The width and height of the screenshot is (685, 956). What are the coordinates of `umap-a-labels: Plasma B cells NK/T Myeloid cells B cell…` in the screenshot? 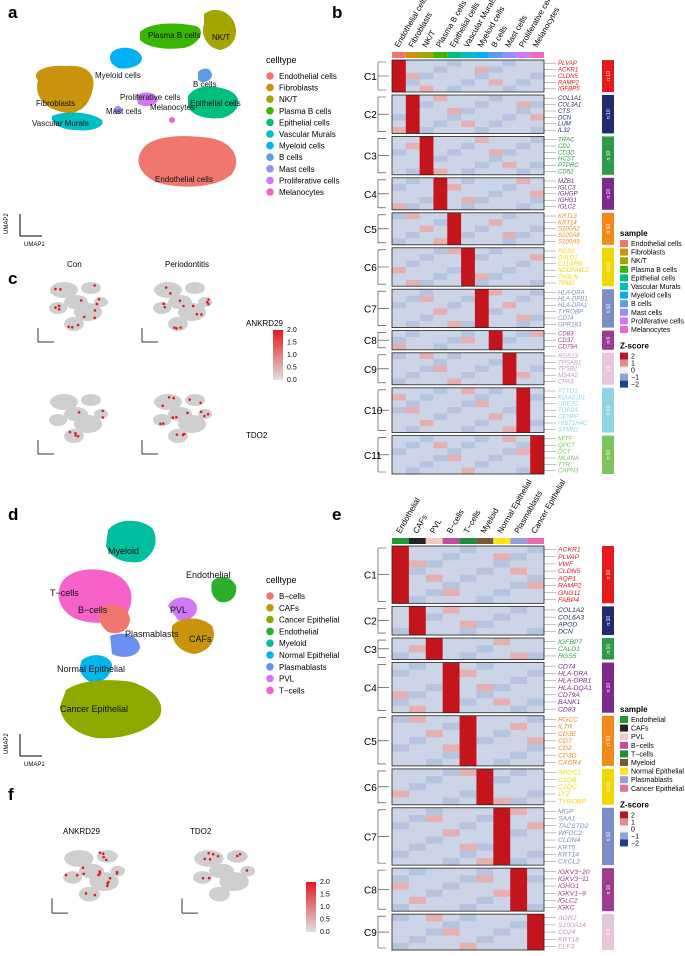 It's located at (136, 107).